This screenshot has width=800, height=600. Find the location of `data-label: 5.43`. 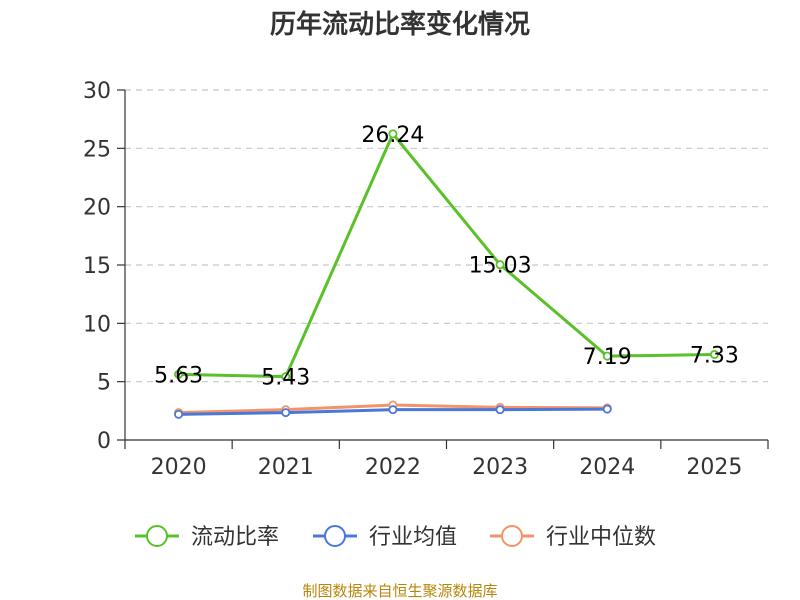

data-label: 5.43 is located at coordinates (285, 378).